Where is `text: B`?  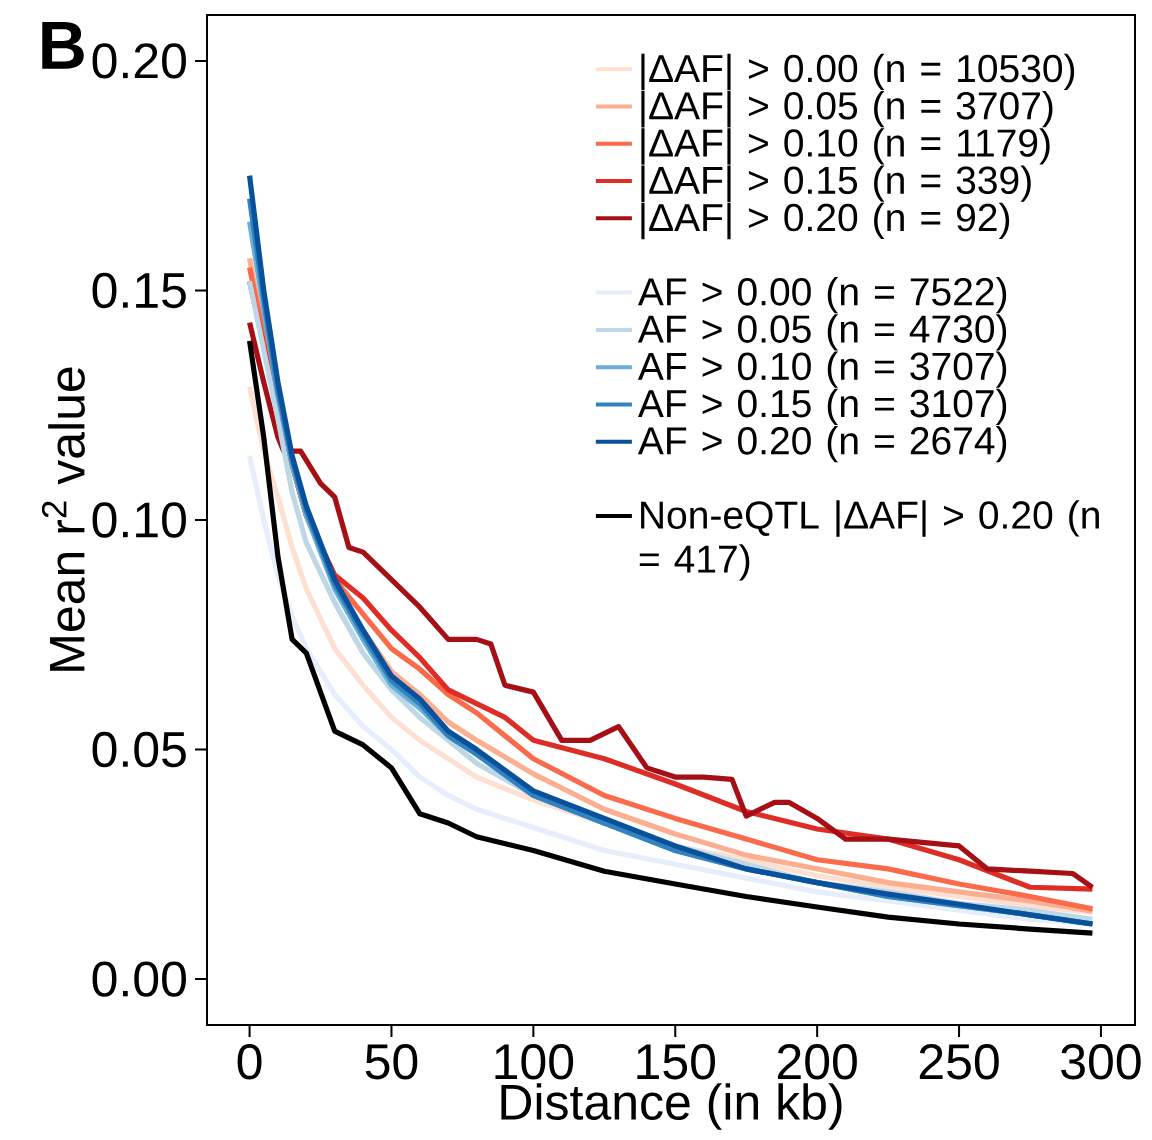 text: B is located at coordinates (63, 45).